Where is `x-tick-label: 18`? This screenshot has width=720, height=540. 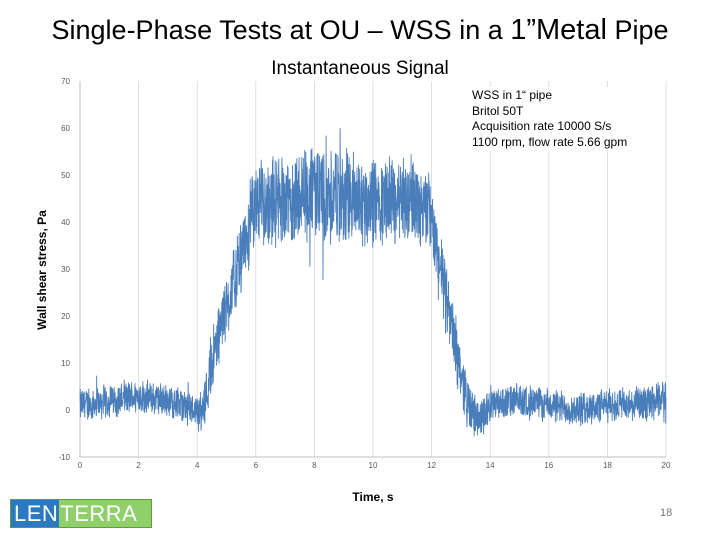 x-tick-label: 18 is located at coordinates (607, 465).